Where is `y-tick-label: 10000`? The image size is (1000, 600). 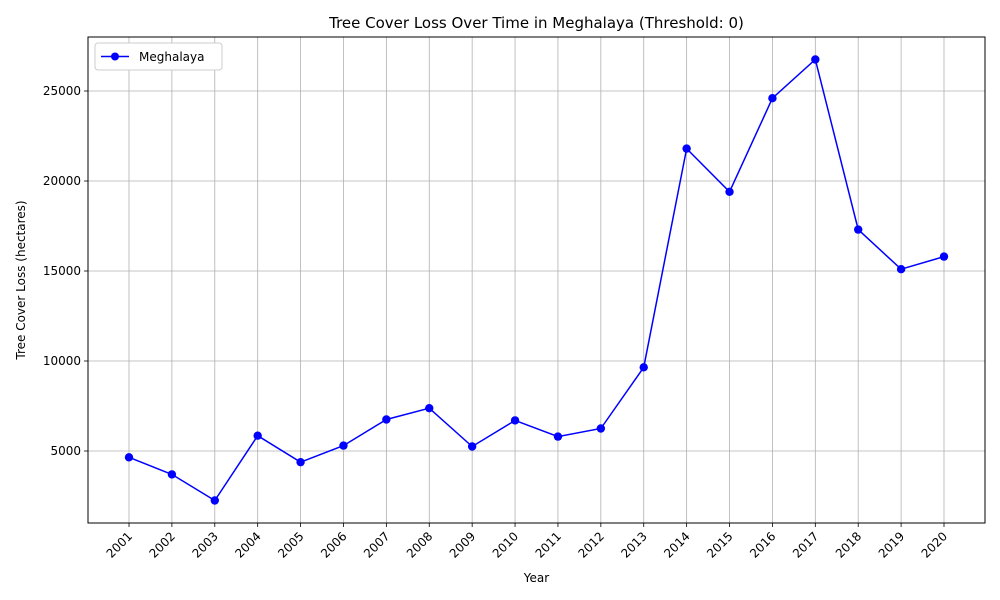 y-tick-label: 10000 is located at coordinates (62, 361).